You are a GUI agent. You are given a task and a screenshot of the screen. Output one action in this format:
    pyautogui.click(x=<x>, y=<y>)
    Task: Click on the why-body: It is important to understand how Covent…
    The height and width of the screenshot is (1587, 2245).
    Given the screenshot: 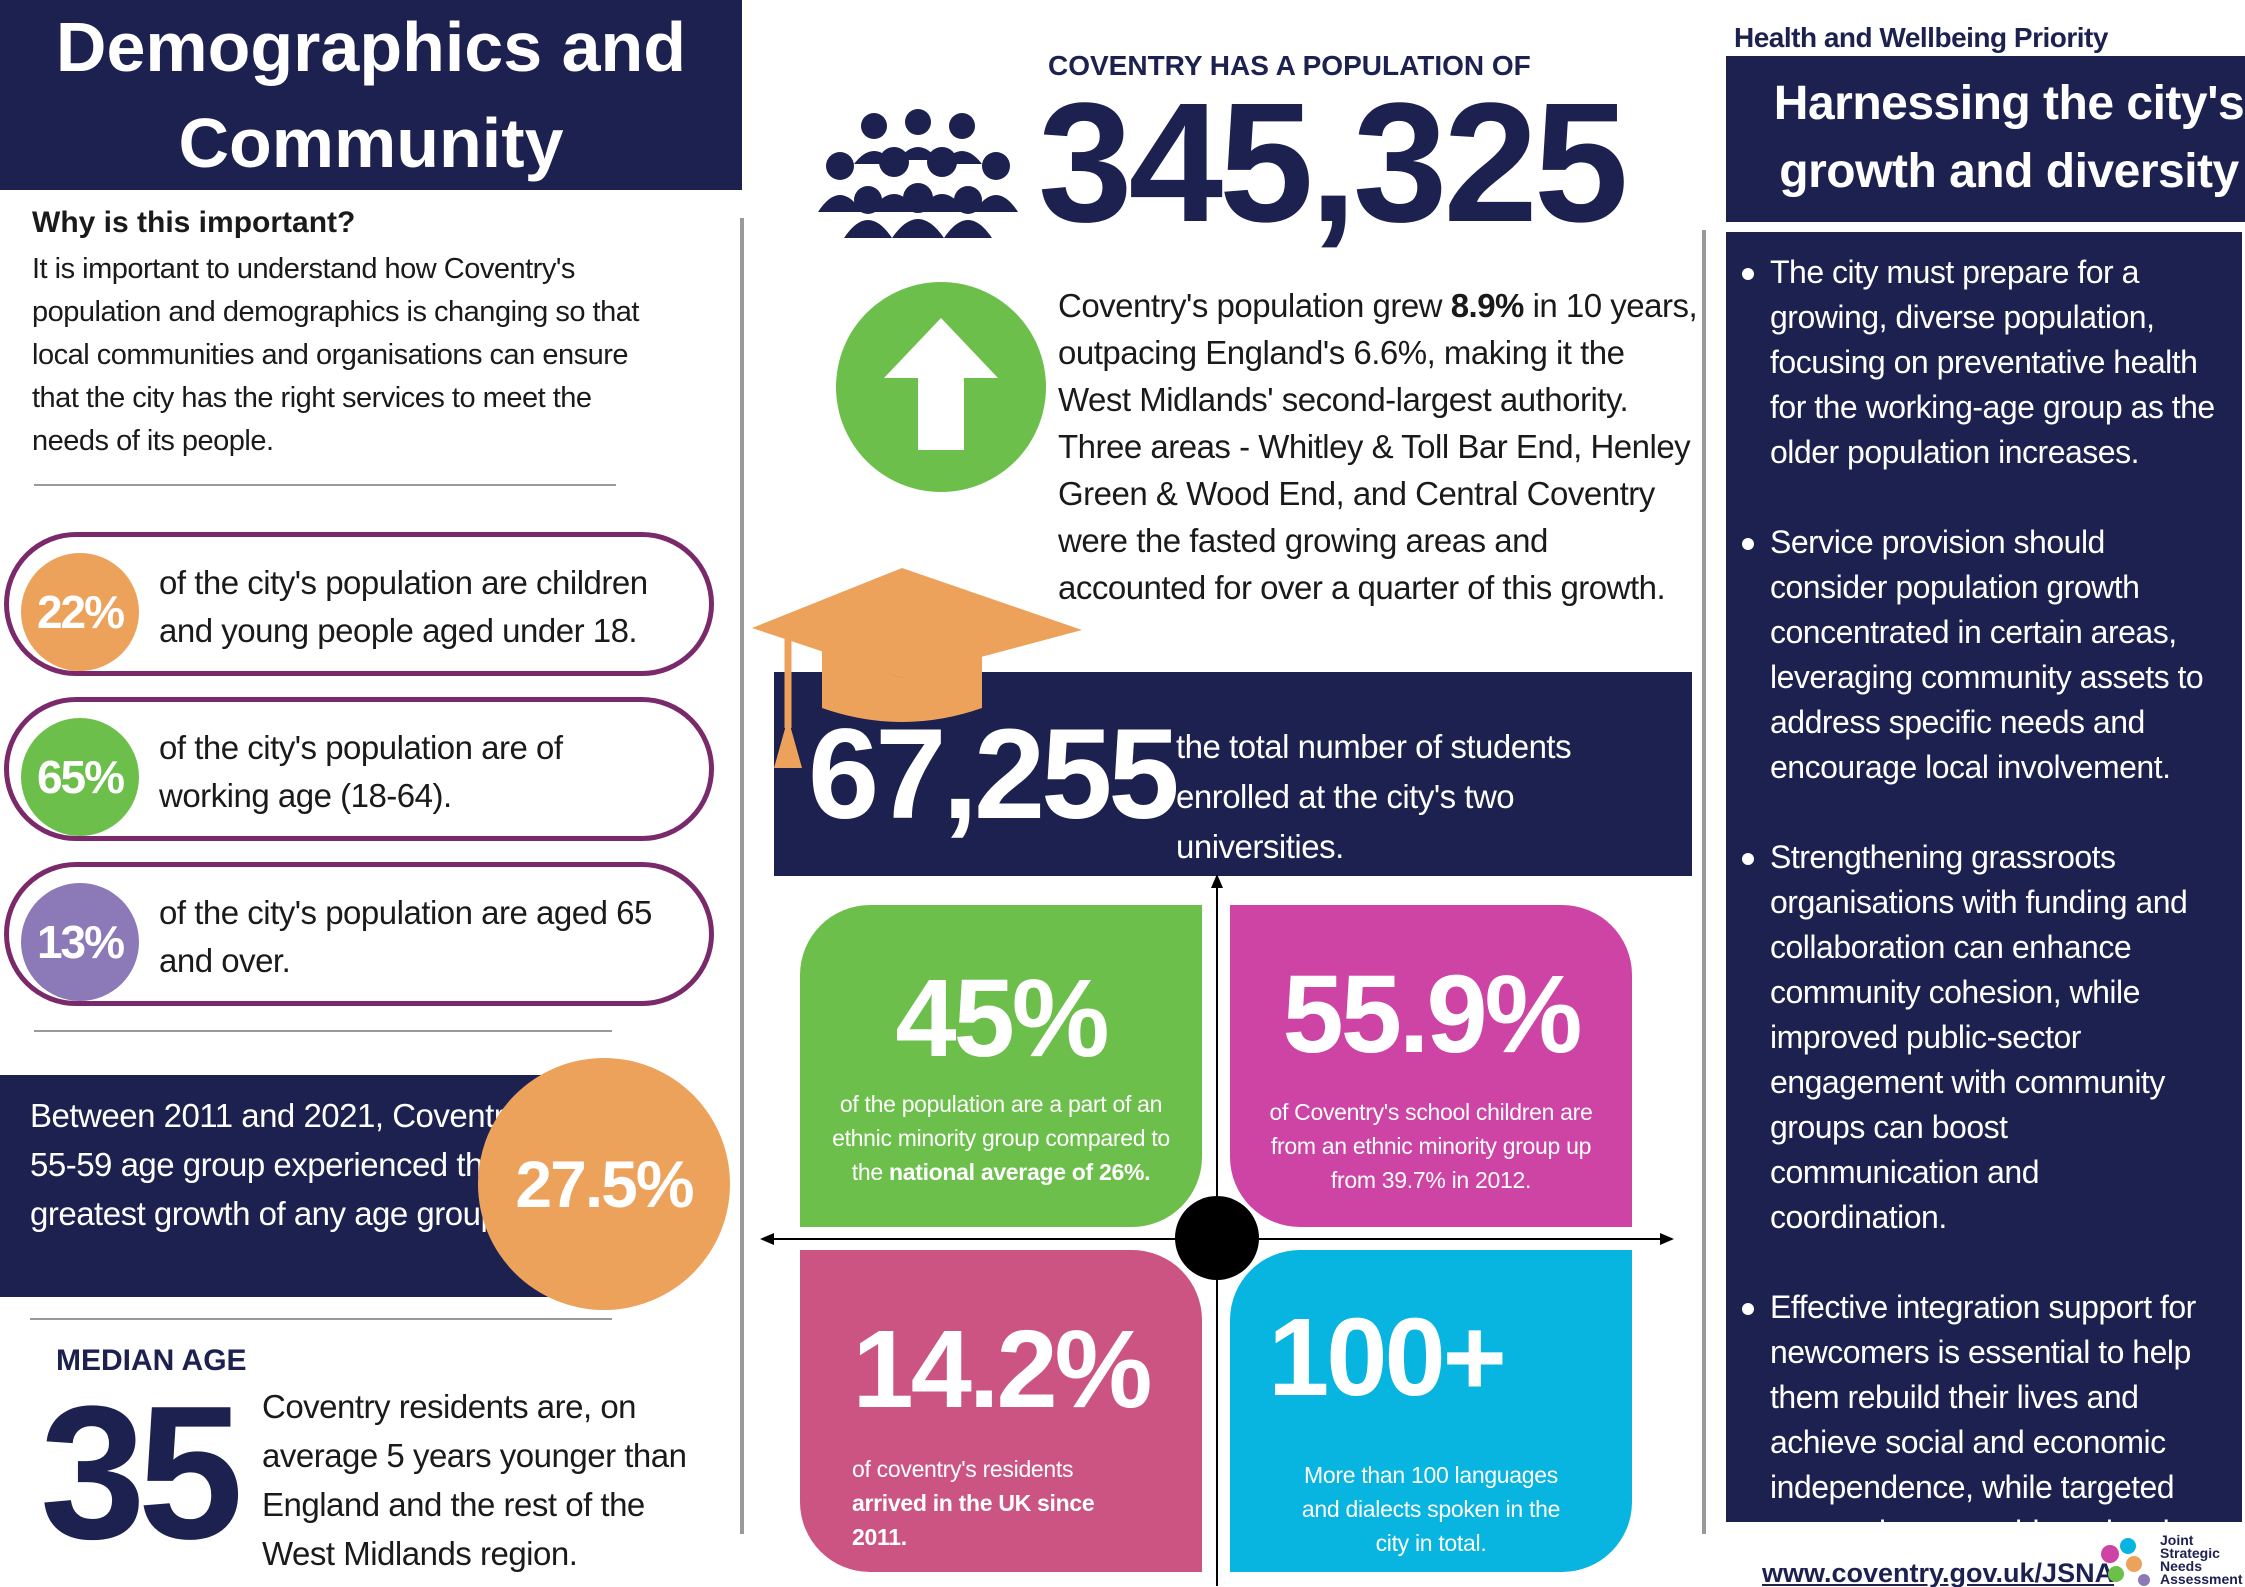 What is the action you would take?
    pyautogui.click(x=335, y=355)
    